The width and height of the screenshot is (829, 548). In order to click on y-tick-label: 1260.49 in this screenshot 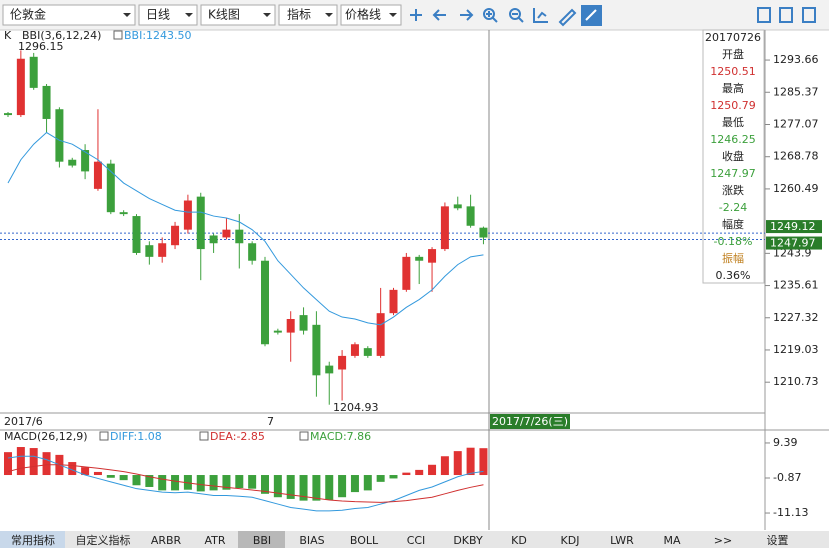, I will do `click(796, 188)`.